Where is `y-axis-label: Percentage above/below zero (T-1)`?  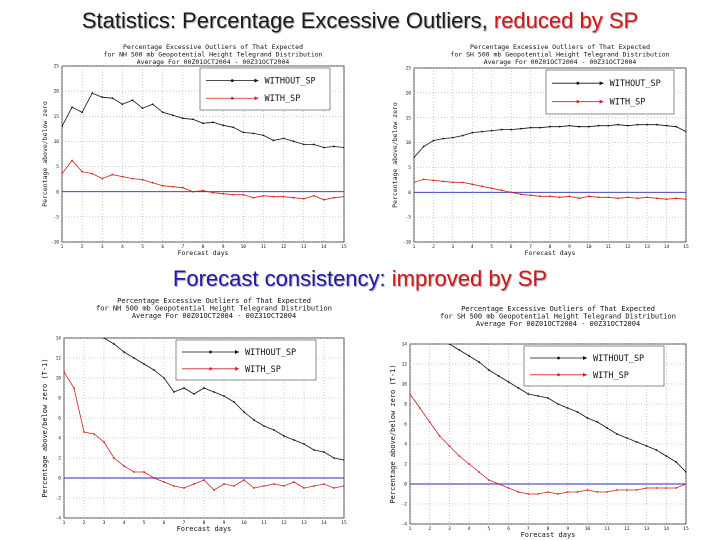 y-axis-label: Percentage above/below zero (T-1) is located at coordinates (45, 427).